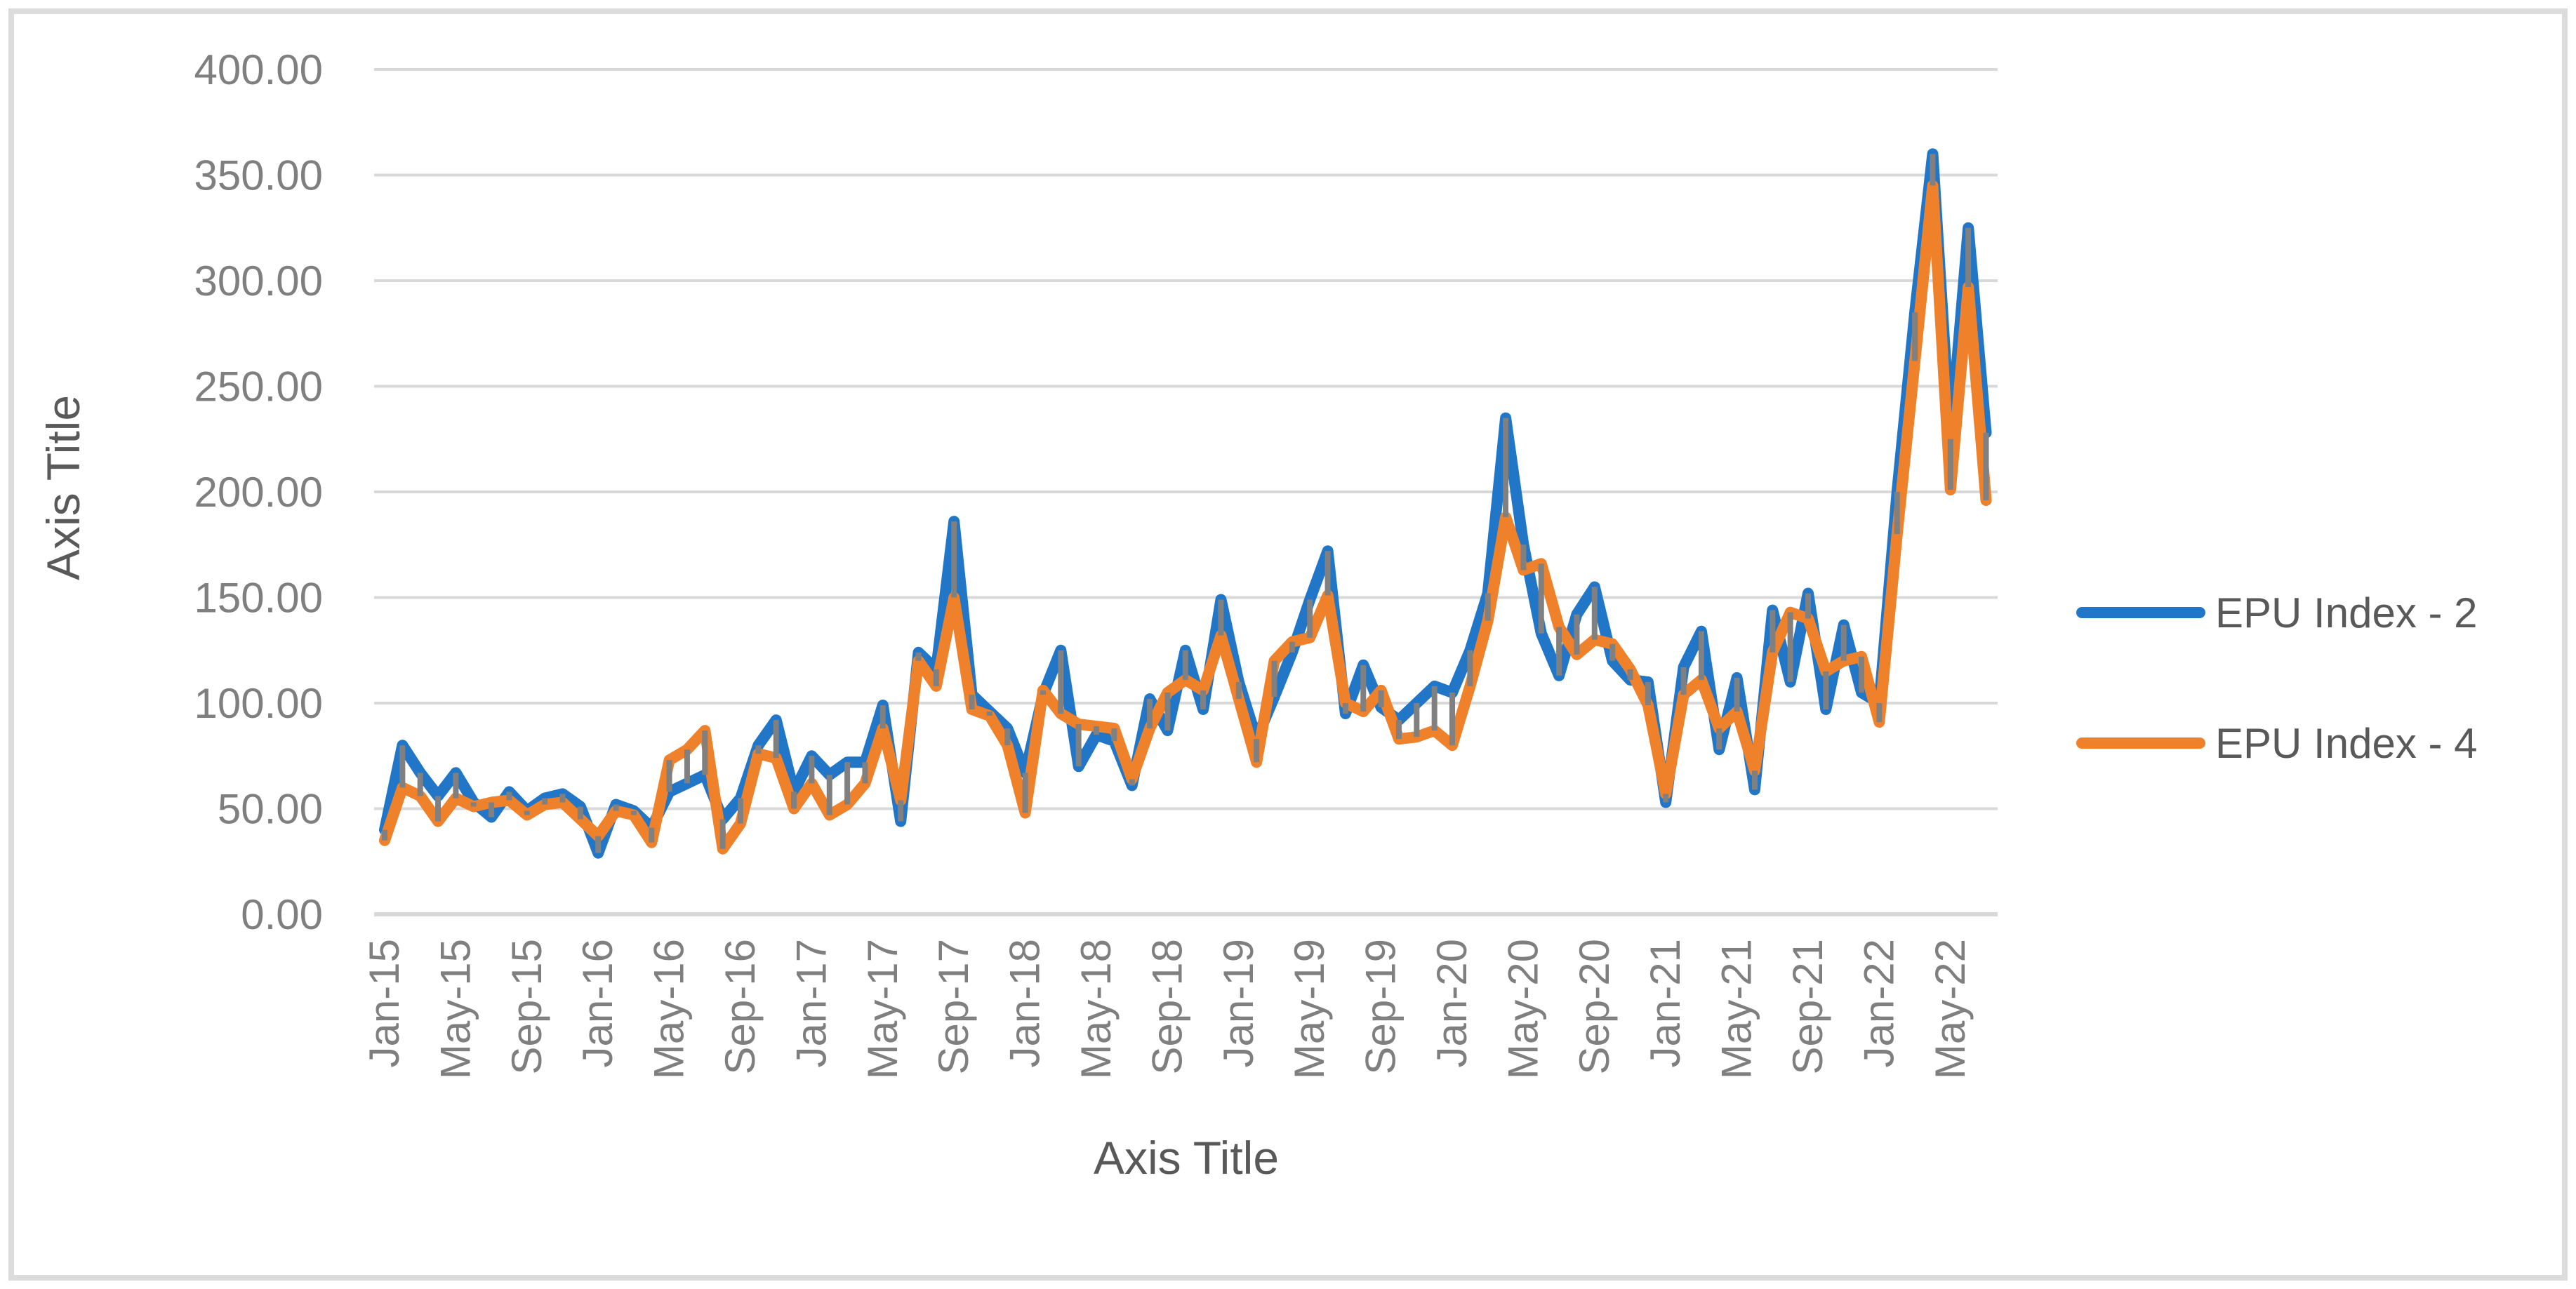  I want to click on x-tick-label: May-17, so click(883, 1009).